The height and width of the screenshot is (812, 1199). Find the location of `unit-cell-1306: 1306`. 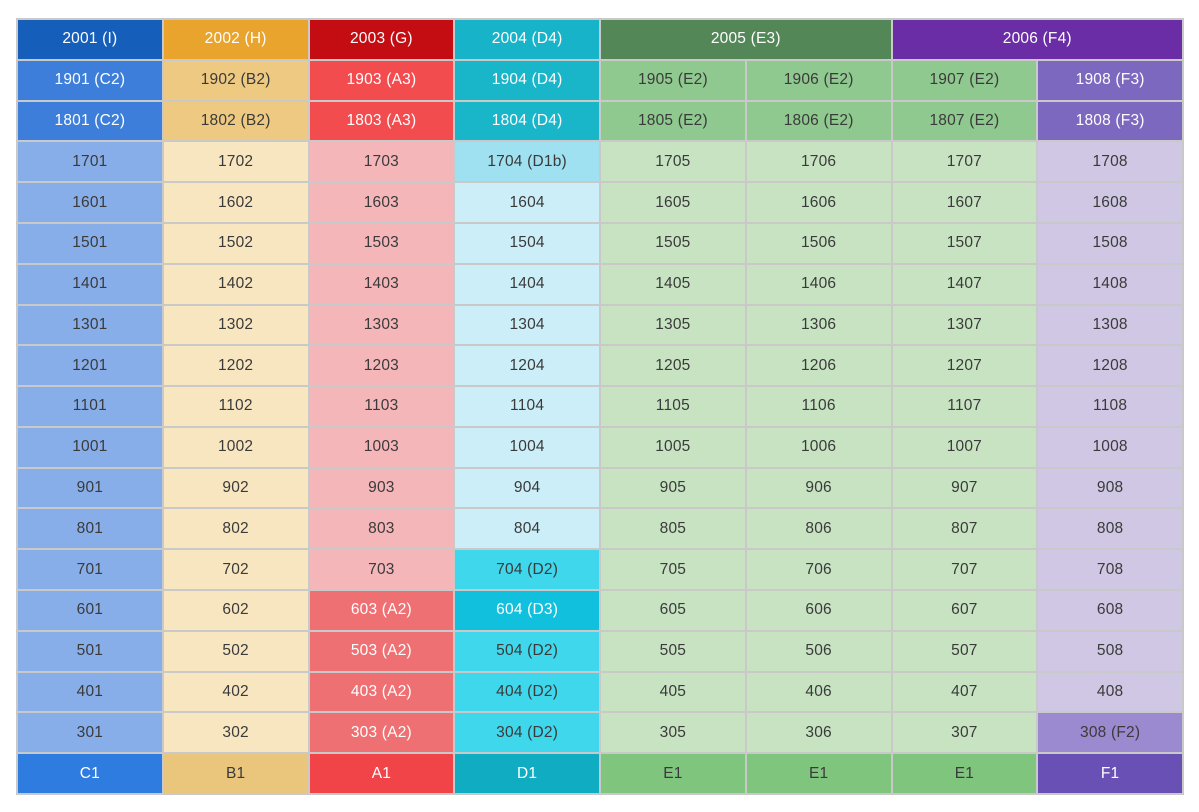

unit-cell-1306: 1306 is located at coordinates (818, 325).